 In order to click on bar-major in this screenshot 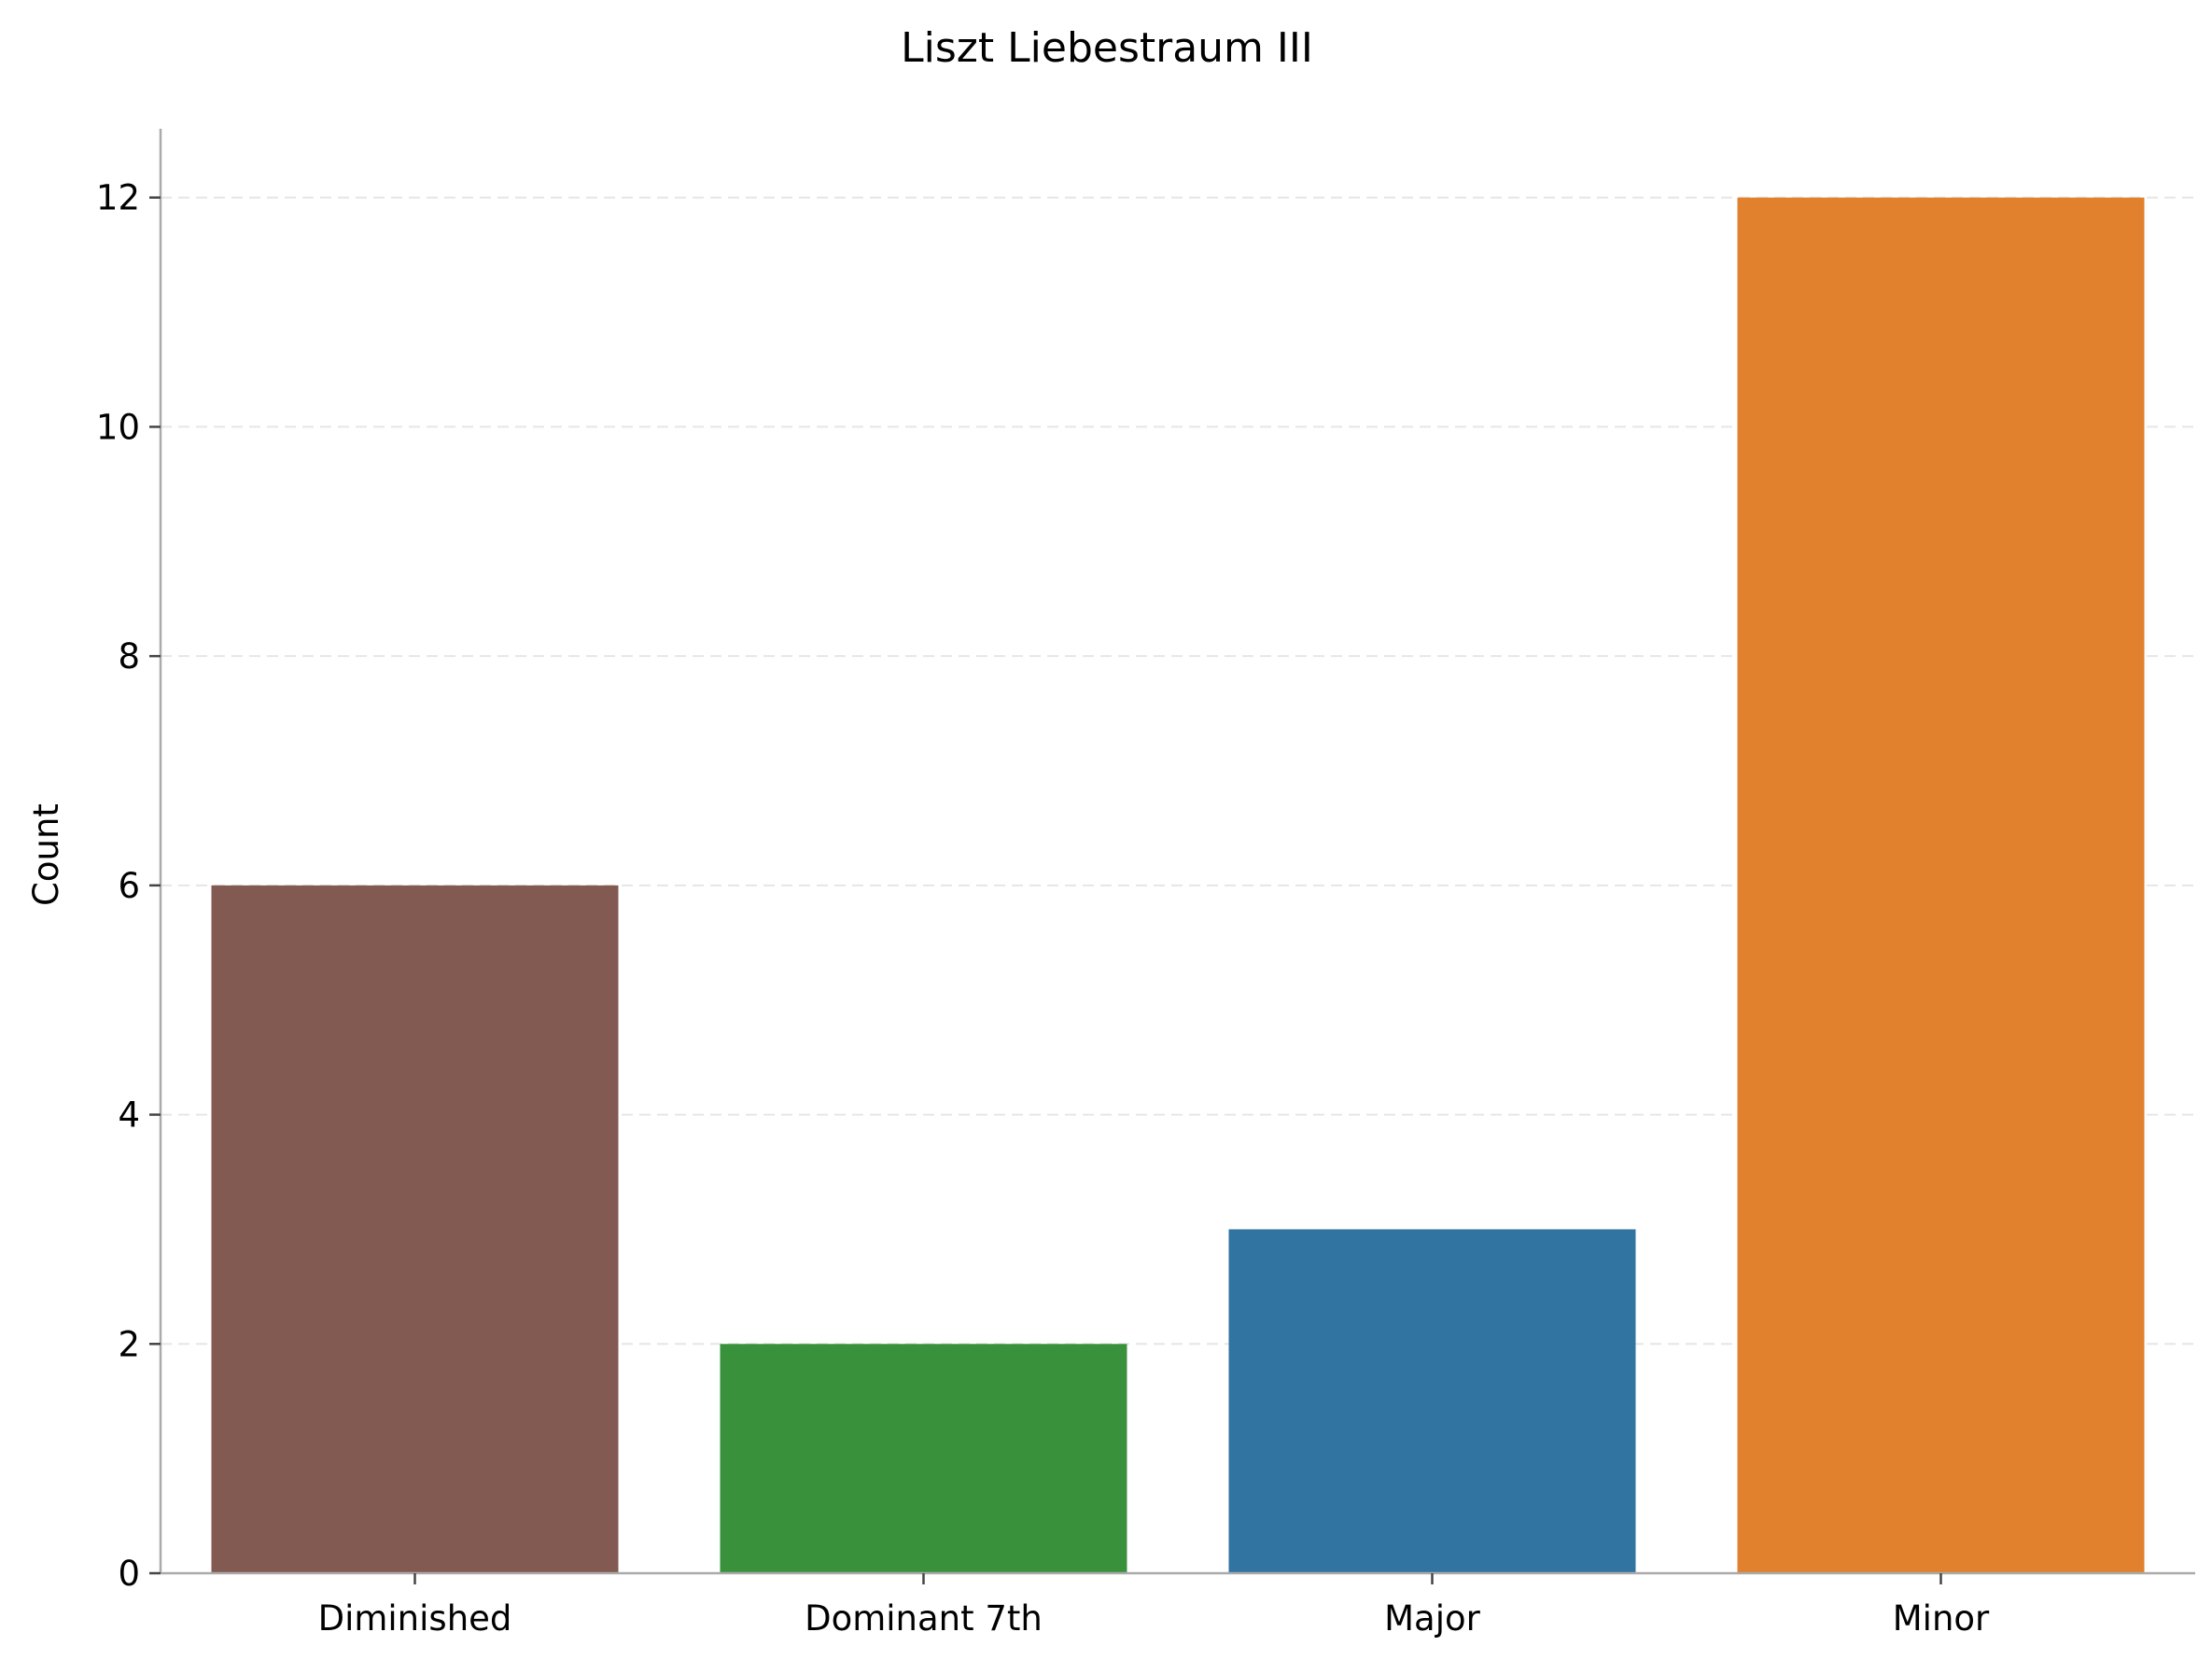, I will do `click(1432, 1401)`.